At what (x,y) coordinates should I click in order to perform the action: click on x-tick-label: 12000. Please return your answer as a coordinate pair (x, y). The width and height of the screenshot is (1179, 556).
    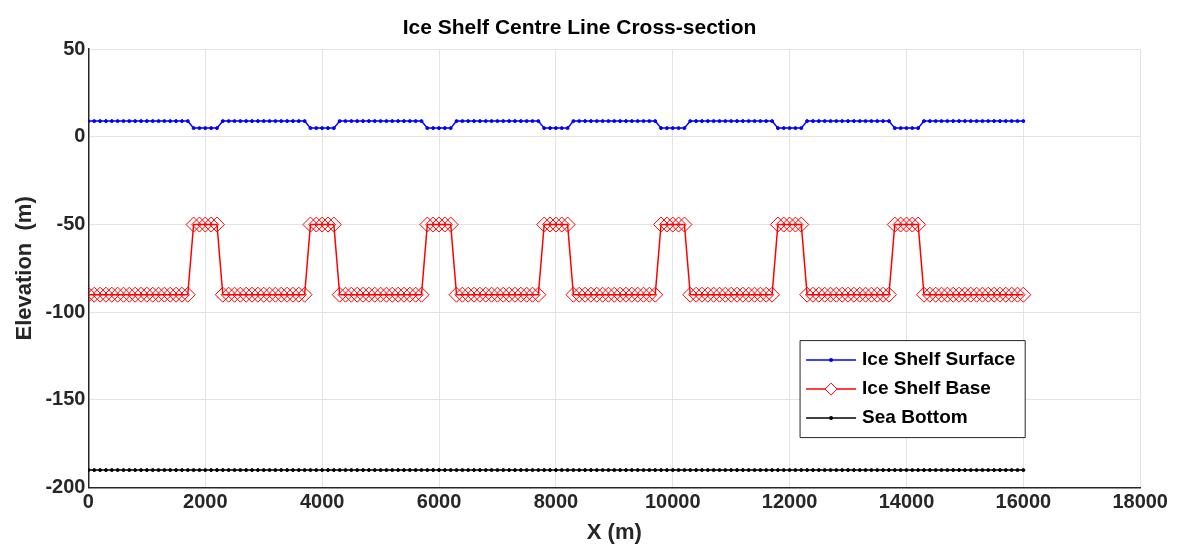
    Looking at the image, I should click on (789, 501).